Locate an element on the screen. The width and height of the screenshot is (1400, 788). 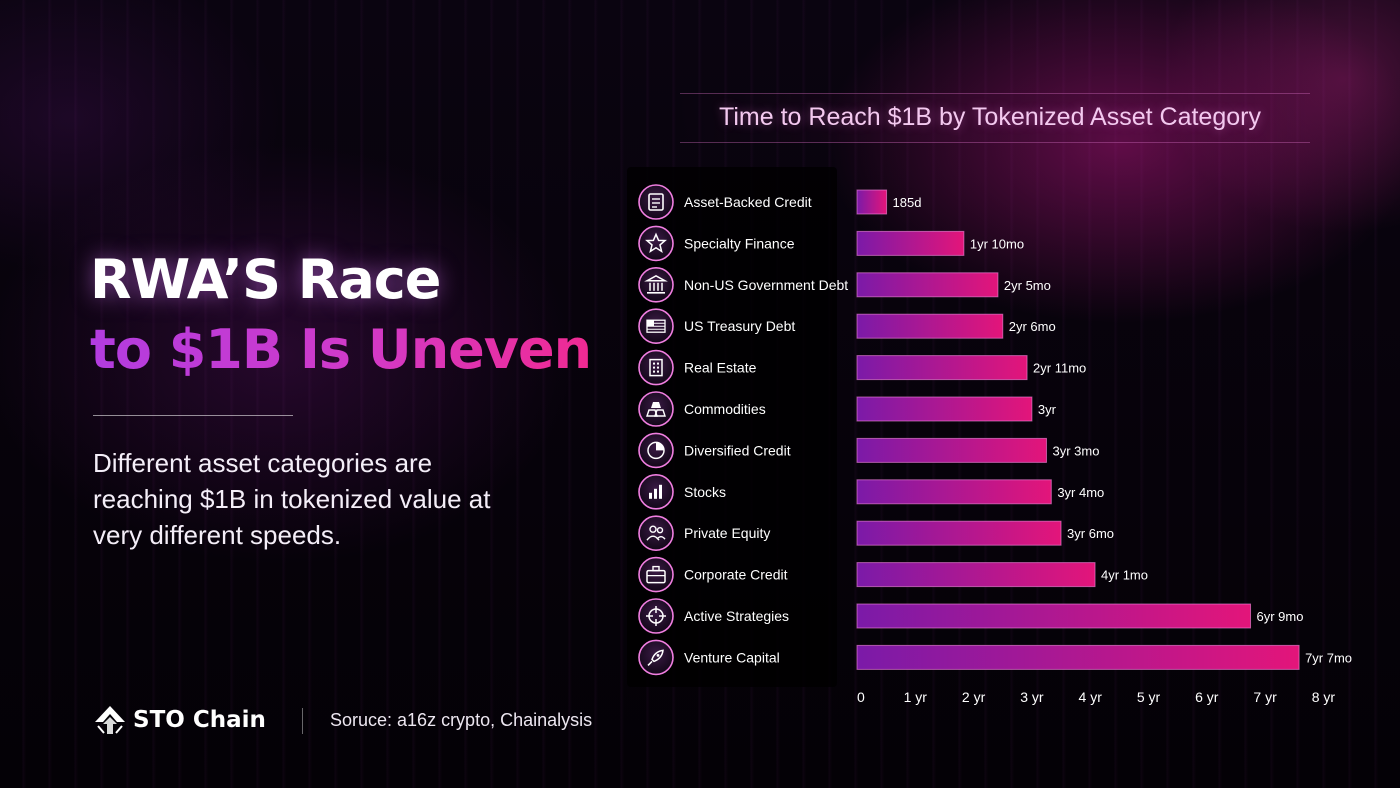
rocket-icon is located at coordinates (656, 657).